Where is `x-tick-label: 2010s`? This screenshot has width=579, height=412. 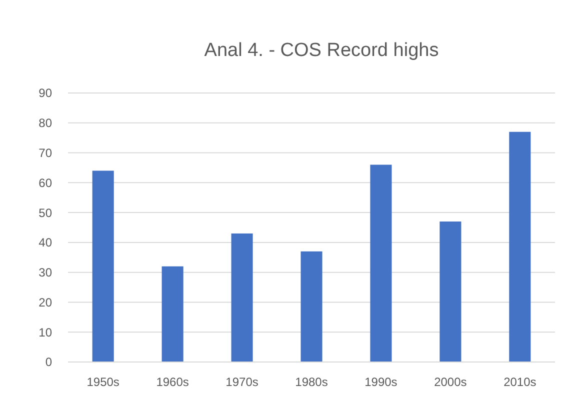
x-tick-label: 2010s is located at coordinates (520, 382).